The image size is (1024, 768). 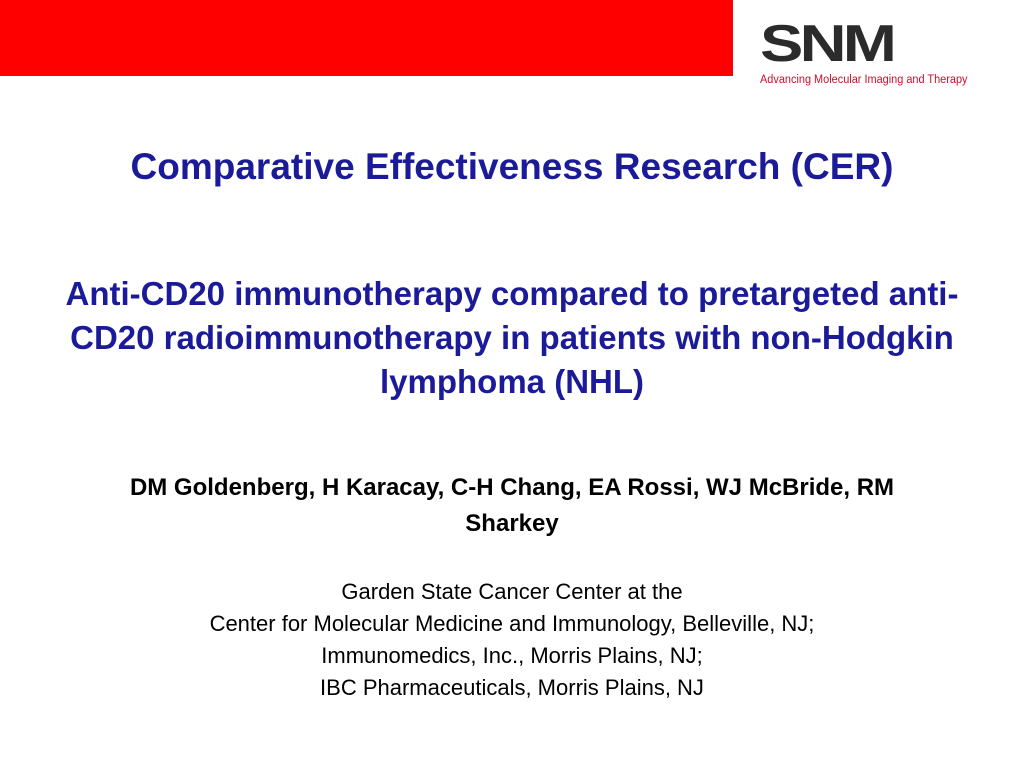 What do you see at coordinates (512, 166) in the screenshot?
I see `slide-title: Comparative Effectiveness Research (CER)` at bounding box center [512, 166].